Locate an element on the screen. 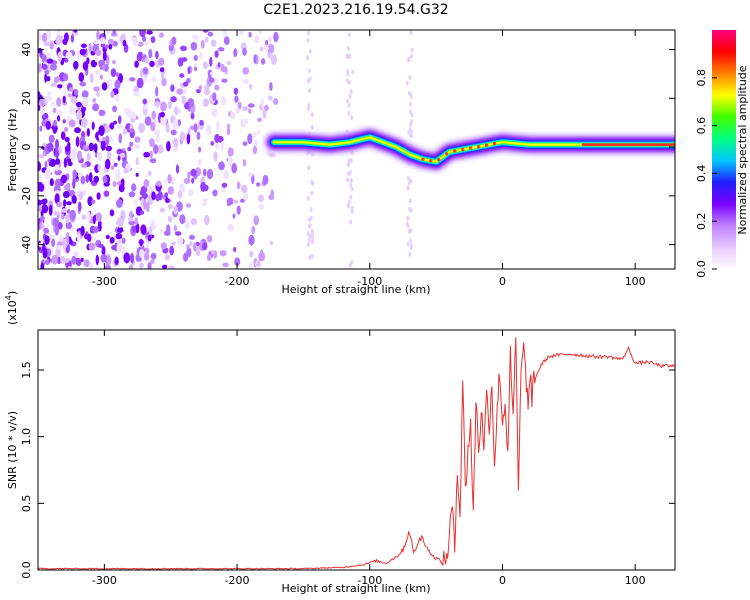 The height and width of the screenshot is (600, 750). colorbar-tick-label: 0.2 is located at coordinates (701, 221).